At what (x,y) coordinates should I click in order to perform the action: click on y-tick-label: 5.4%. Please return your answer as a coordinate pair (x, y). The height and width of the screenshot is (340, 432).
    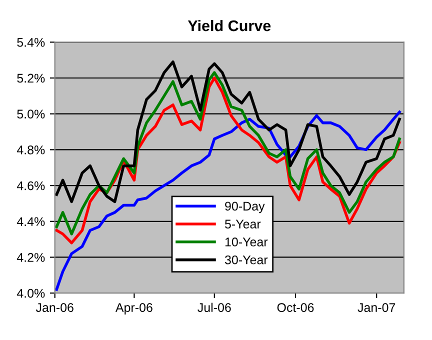
    Looking at the image, I should click on (31, 42).